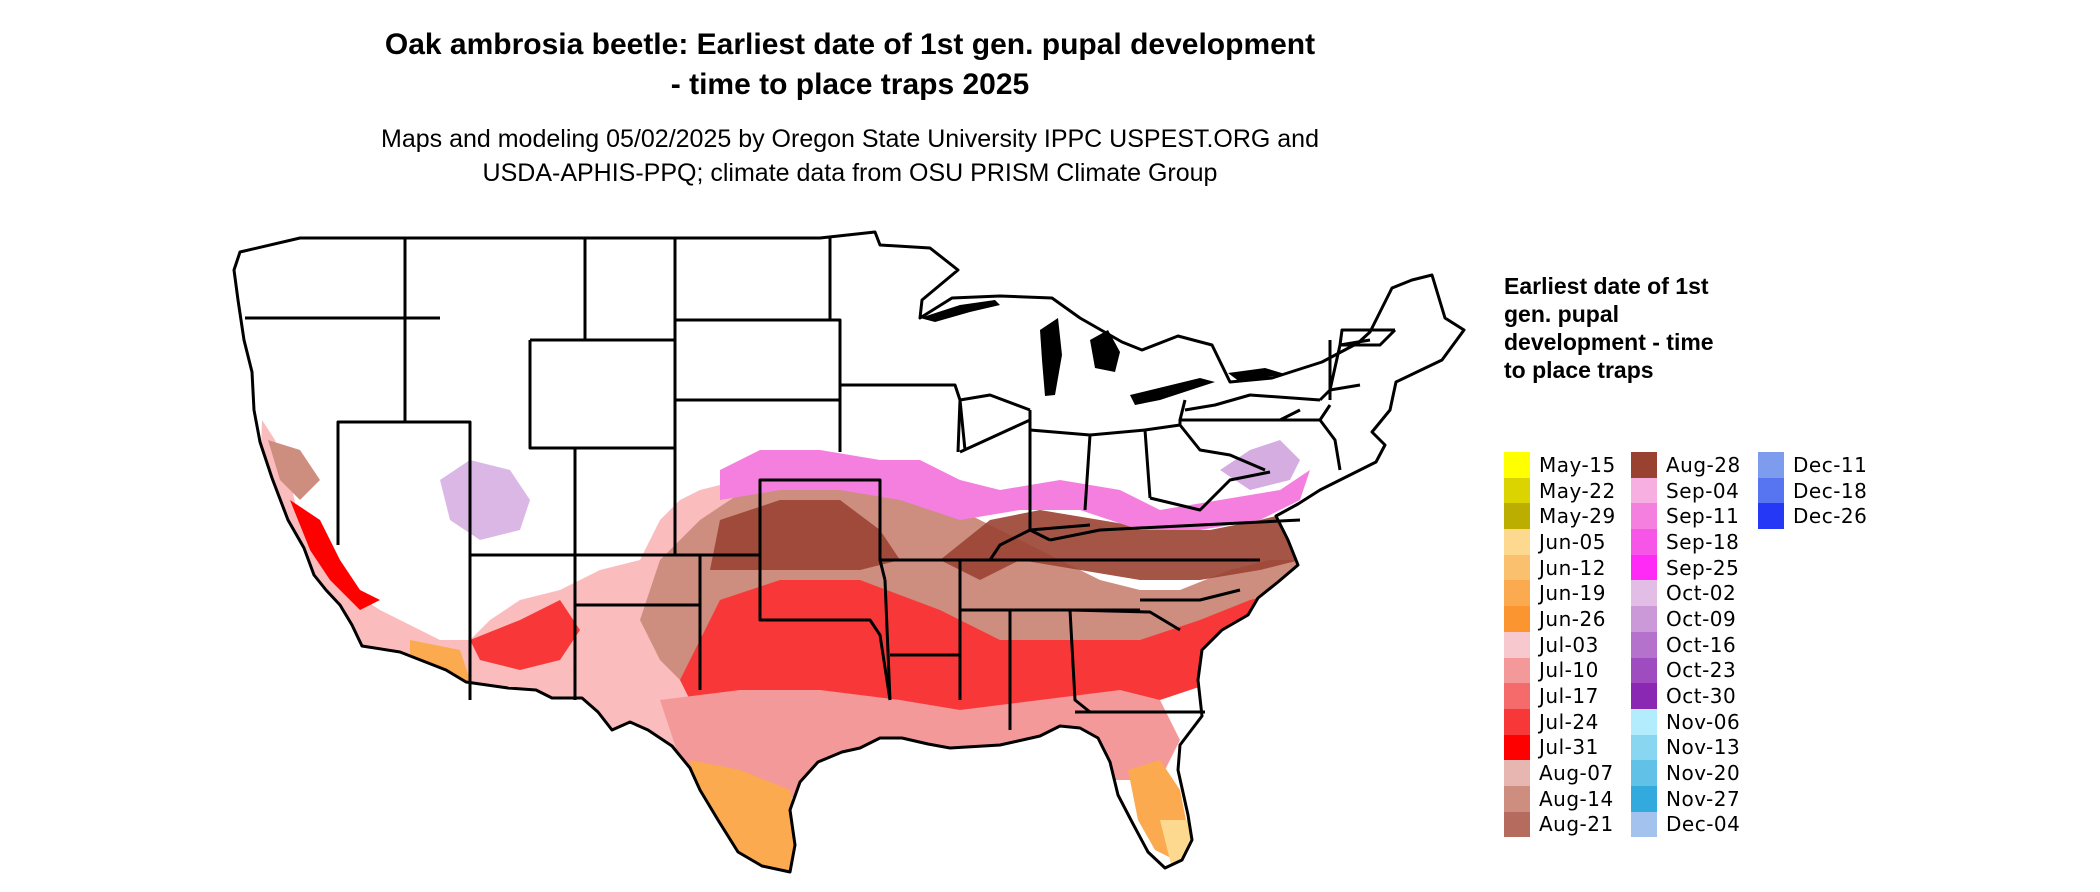  I want to click on legend-item: Oct-09, so click(1686, 619).